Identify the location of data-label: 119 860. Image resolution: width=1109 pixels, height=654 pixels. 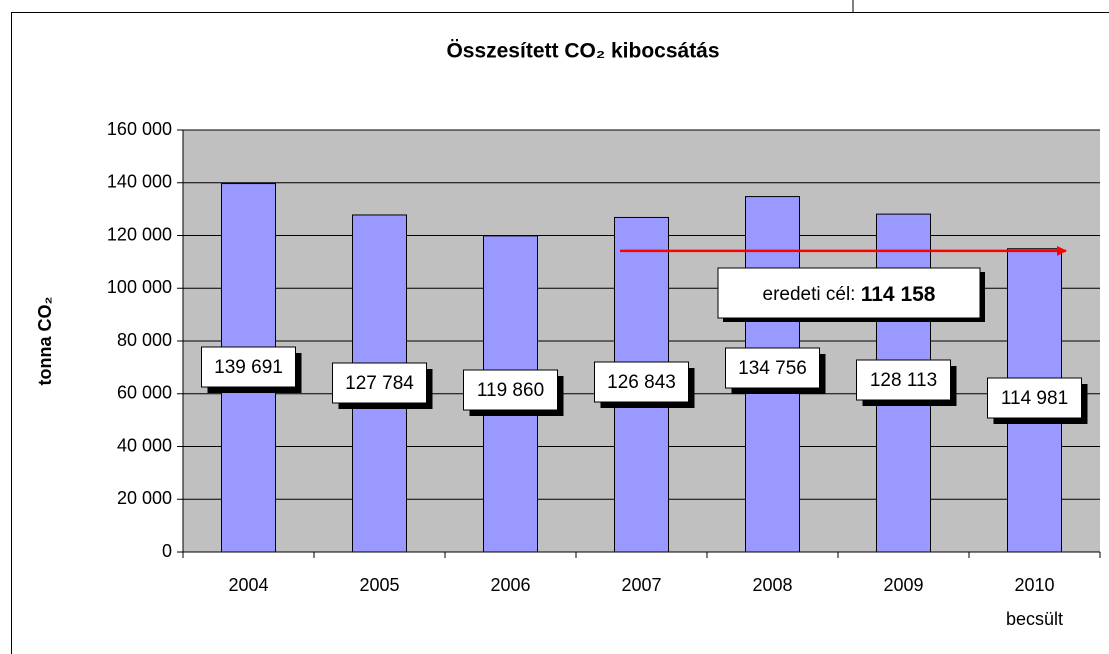
(510, 390).